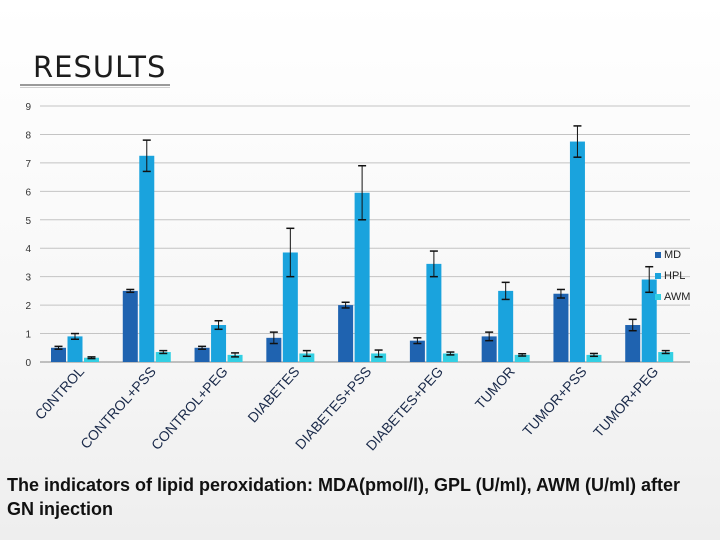  I want to click on y-tick-label: 7, so click(28, 164).